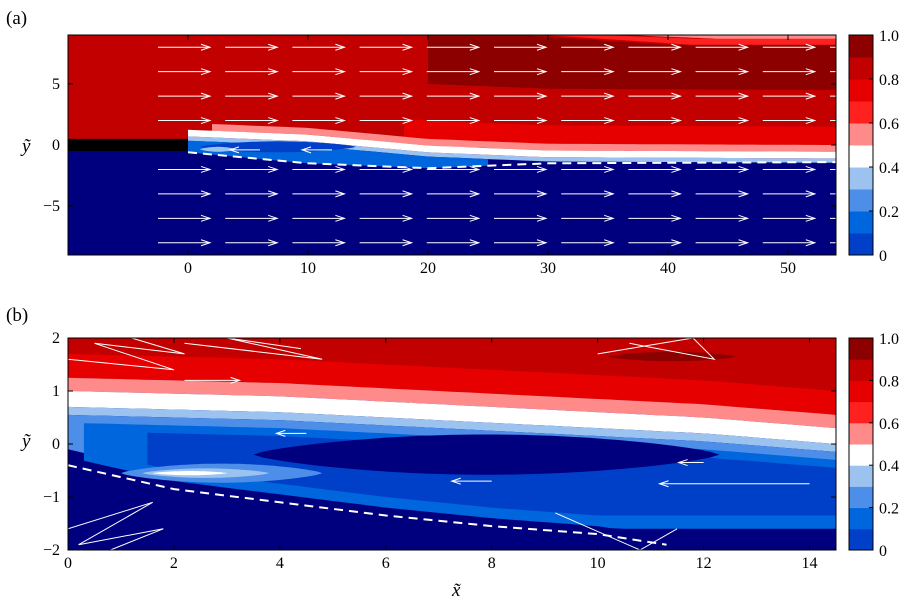 This screenshot has height=604, width=919. Describe the element at coordinates (306, 150) in the screenshot. I see `panel-a-reverse-arrow-head` at that location.